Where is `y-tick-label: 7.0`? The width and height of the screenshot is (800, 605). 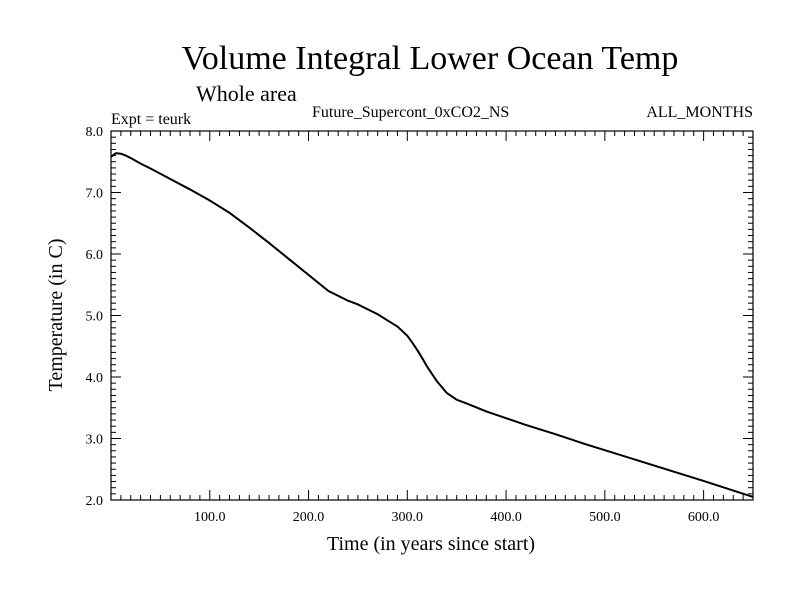 y-tick-label: 7.0 is located at coordinates (95, 194).